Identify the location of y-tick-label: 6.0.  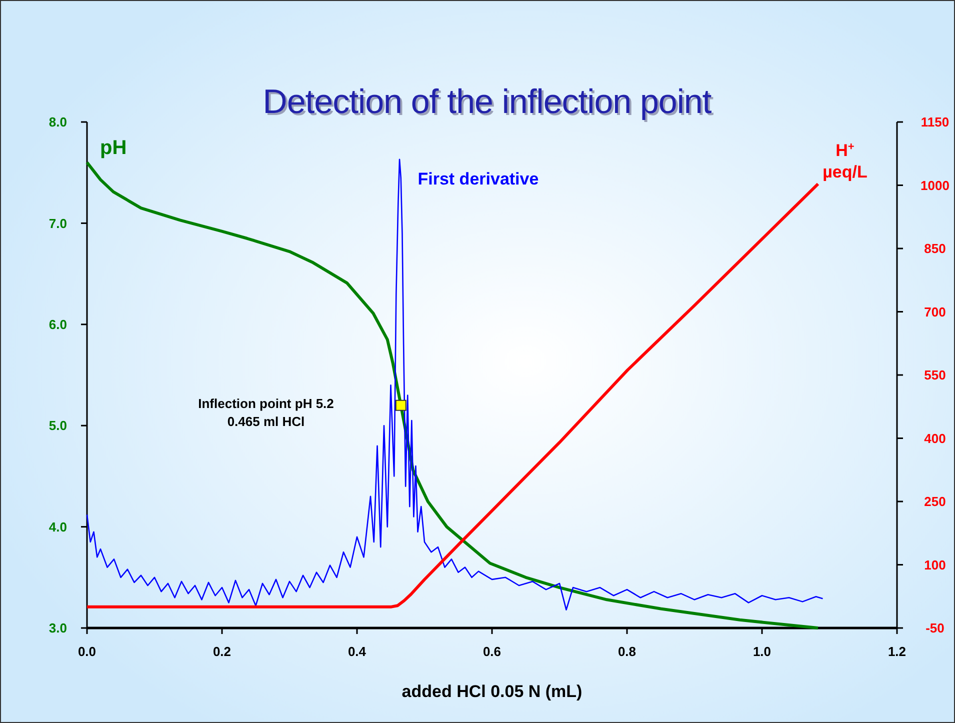
(57, 324).